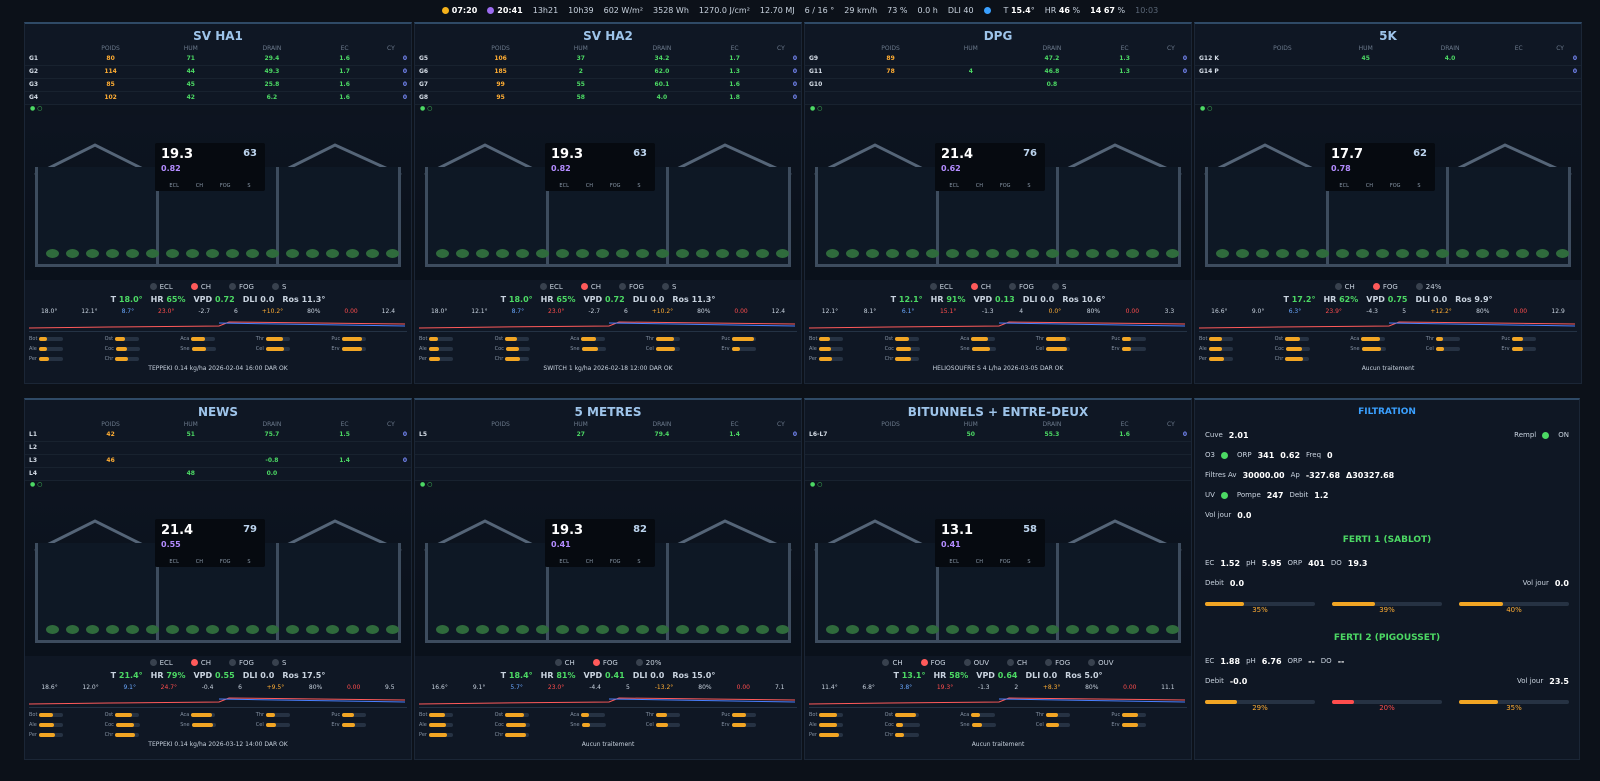  What do you see at coordinates (998, 435) in the screenshot?
I see `table-row: L6-L7 50 55.3 1.6 0` at bounding box center [998, 435].